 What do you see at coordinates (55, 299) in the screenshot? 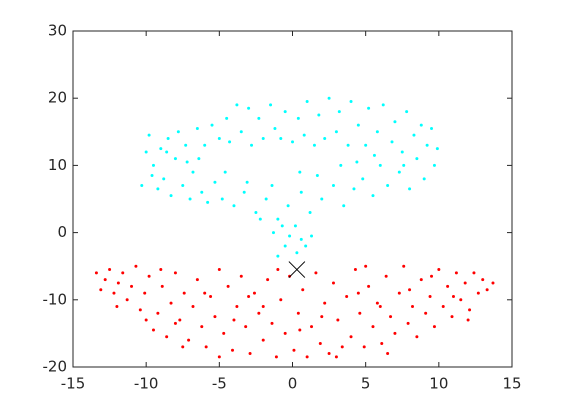
I see `y-tick-label: -10` at bounding box center [55, 299].